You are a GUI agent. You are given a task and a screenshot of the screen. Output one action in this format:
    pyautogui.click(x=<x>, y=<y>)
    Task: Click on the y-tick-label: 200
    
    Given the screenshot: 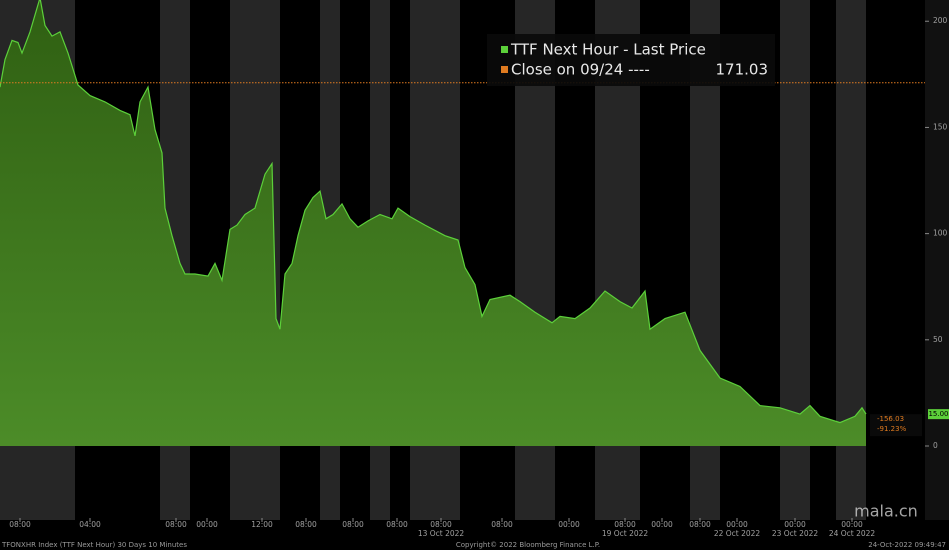 What is the action you would take?
    pyautogui.click(x=940, y=20)
    